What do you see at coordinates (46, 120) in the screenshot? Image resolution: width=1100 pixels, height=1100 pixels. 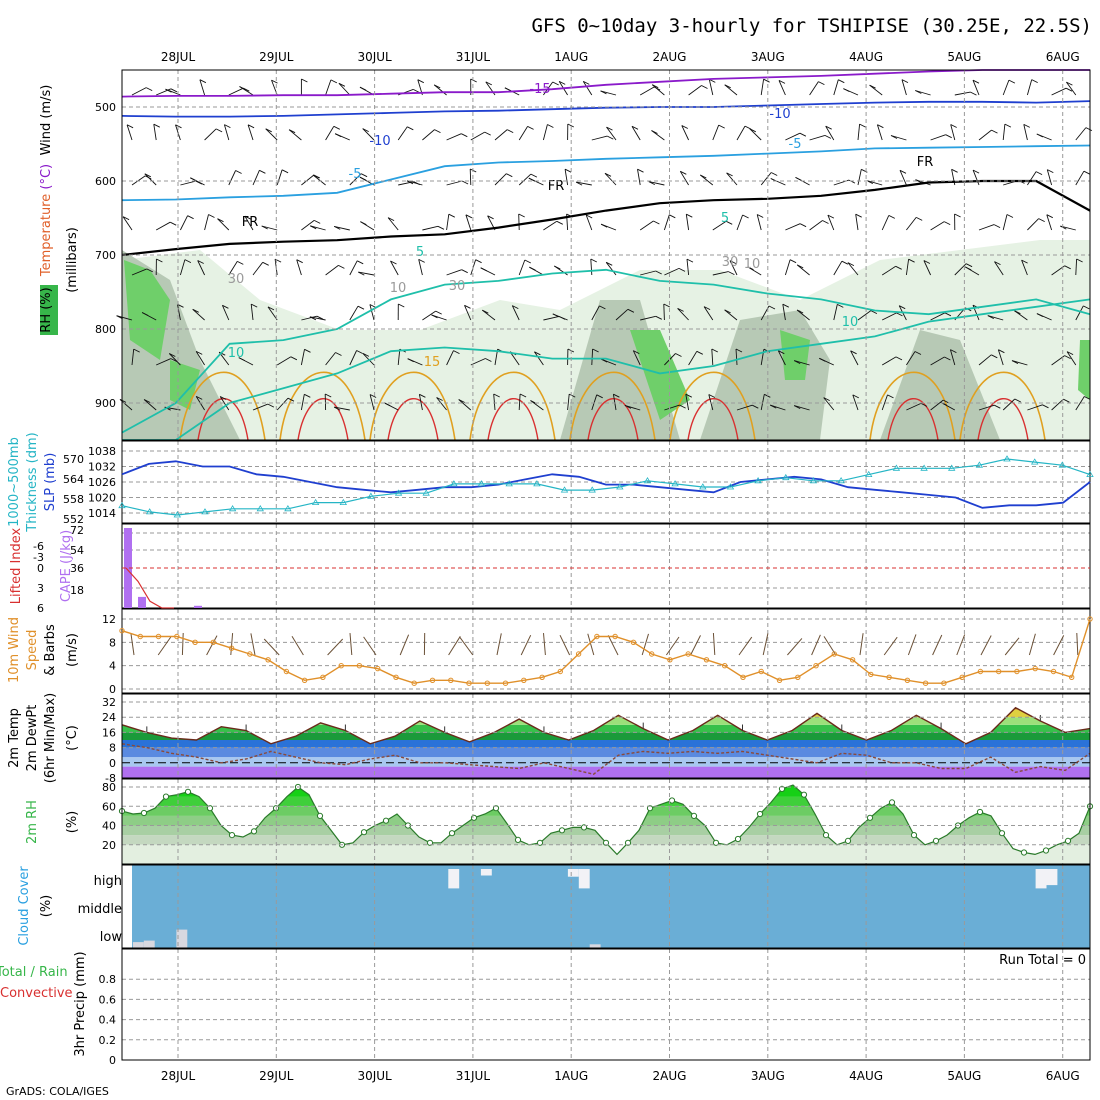 I see `axis-label: Wind (m/s)` at bounding box center [46, 120].